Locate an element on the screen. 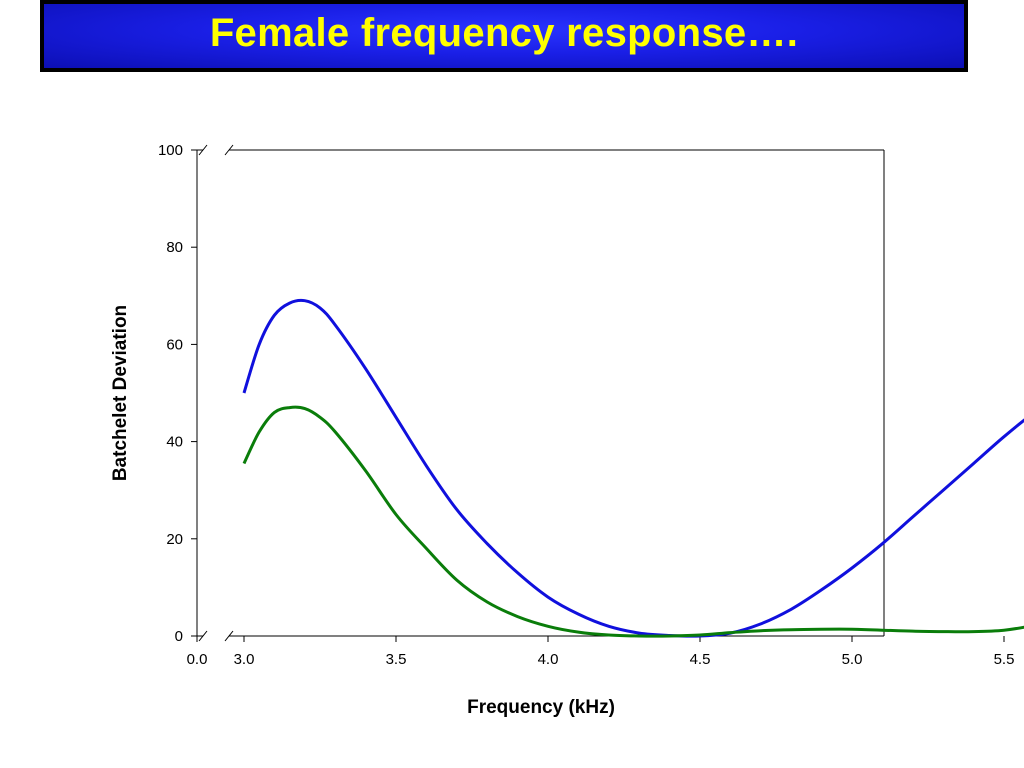 This screenshot has width=1024, height=768. x-axis-title: Frequency (kHz) is located at coordinates (541, 707).